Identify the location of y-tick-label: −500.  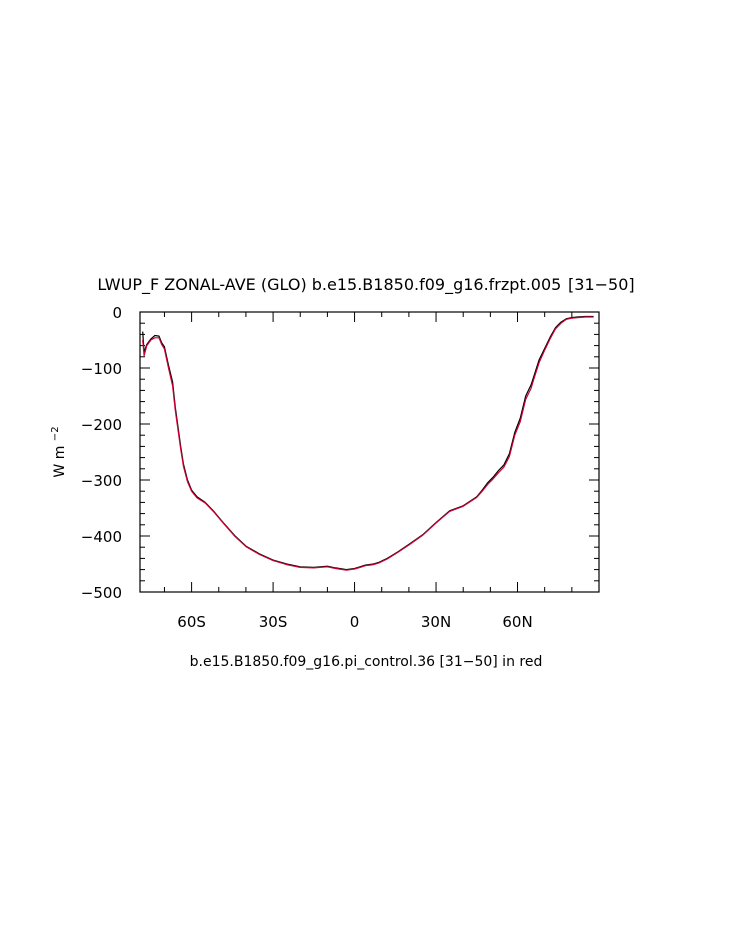
(101, 593).